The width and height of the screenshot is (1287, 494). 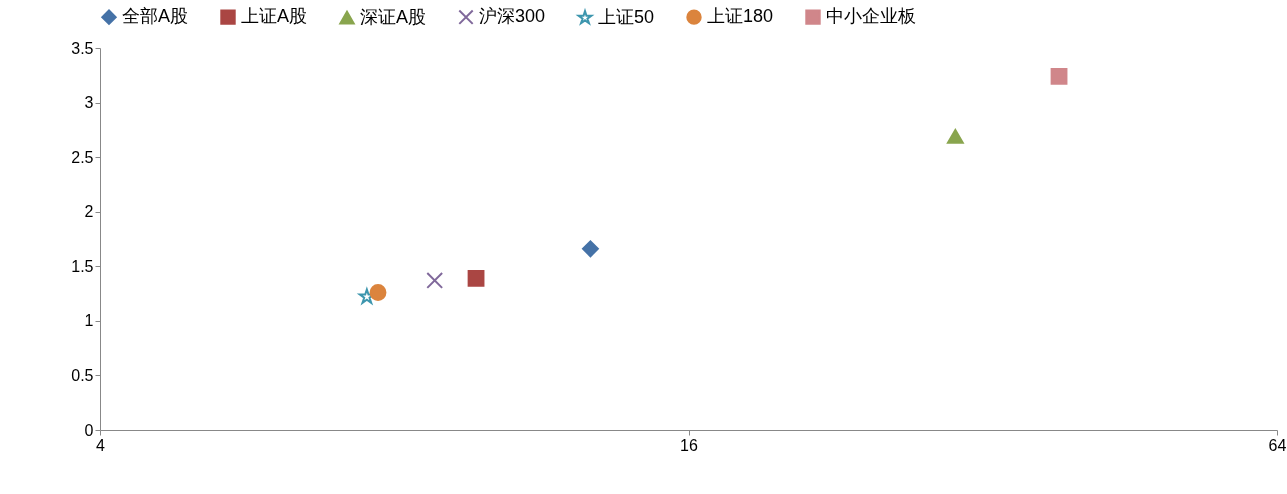 What do you see at coordinates (740, 16) in the screenshot?
I see `legend-label: 上证180` at bounding box center [740, 16].